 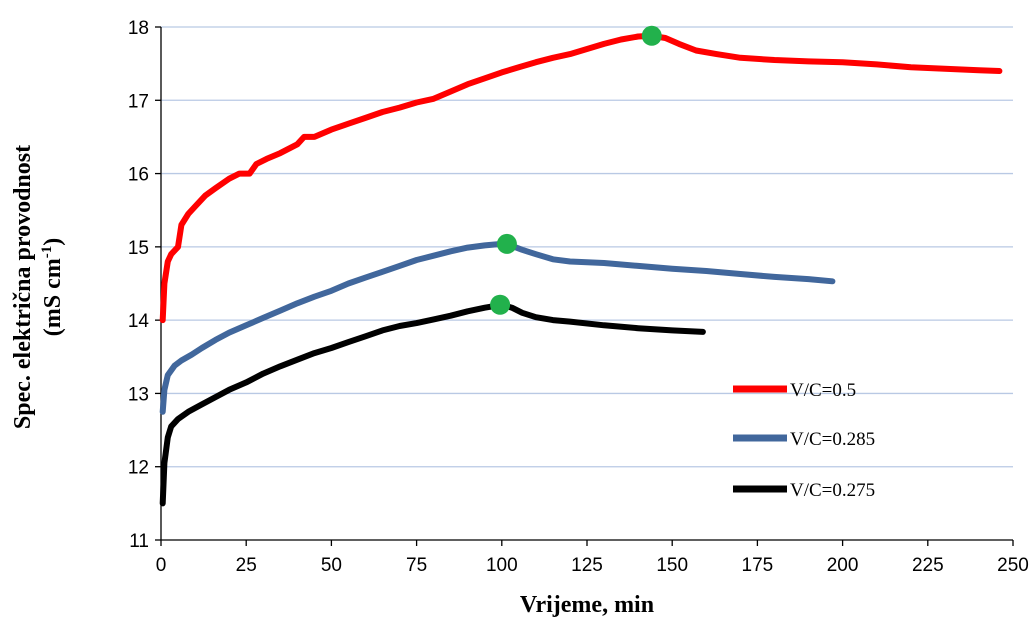 What do you see at coordinates (576, 170) in the screenshot?
I see `peak-markers` at bounding box center [576, 170].